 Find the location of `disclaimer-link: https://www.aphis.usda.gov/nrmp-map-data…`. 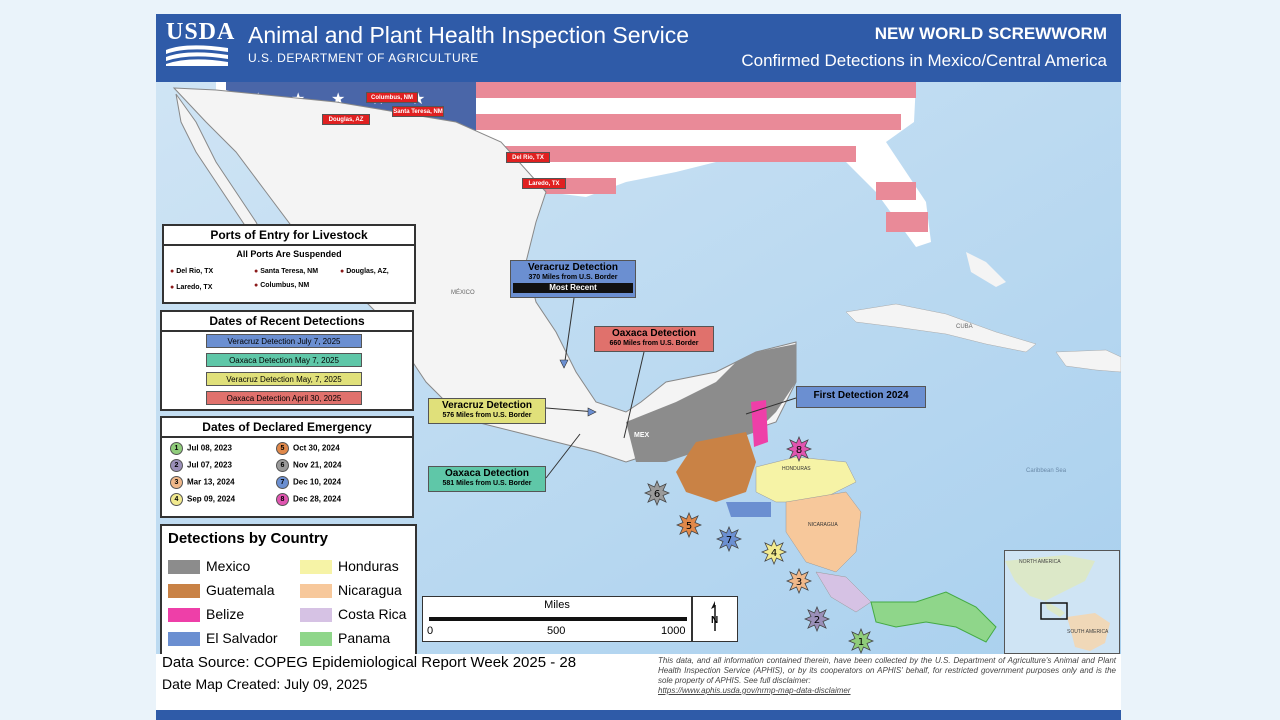

disclaimer-link: https://www.aphis.usda.gov/nrmp-map-data… is located at coordinates (754, 690).